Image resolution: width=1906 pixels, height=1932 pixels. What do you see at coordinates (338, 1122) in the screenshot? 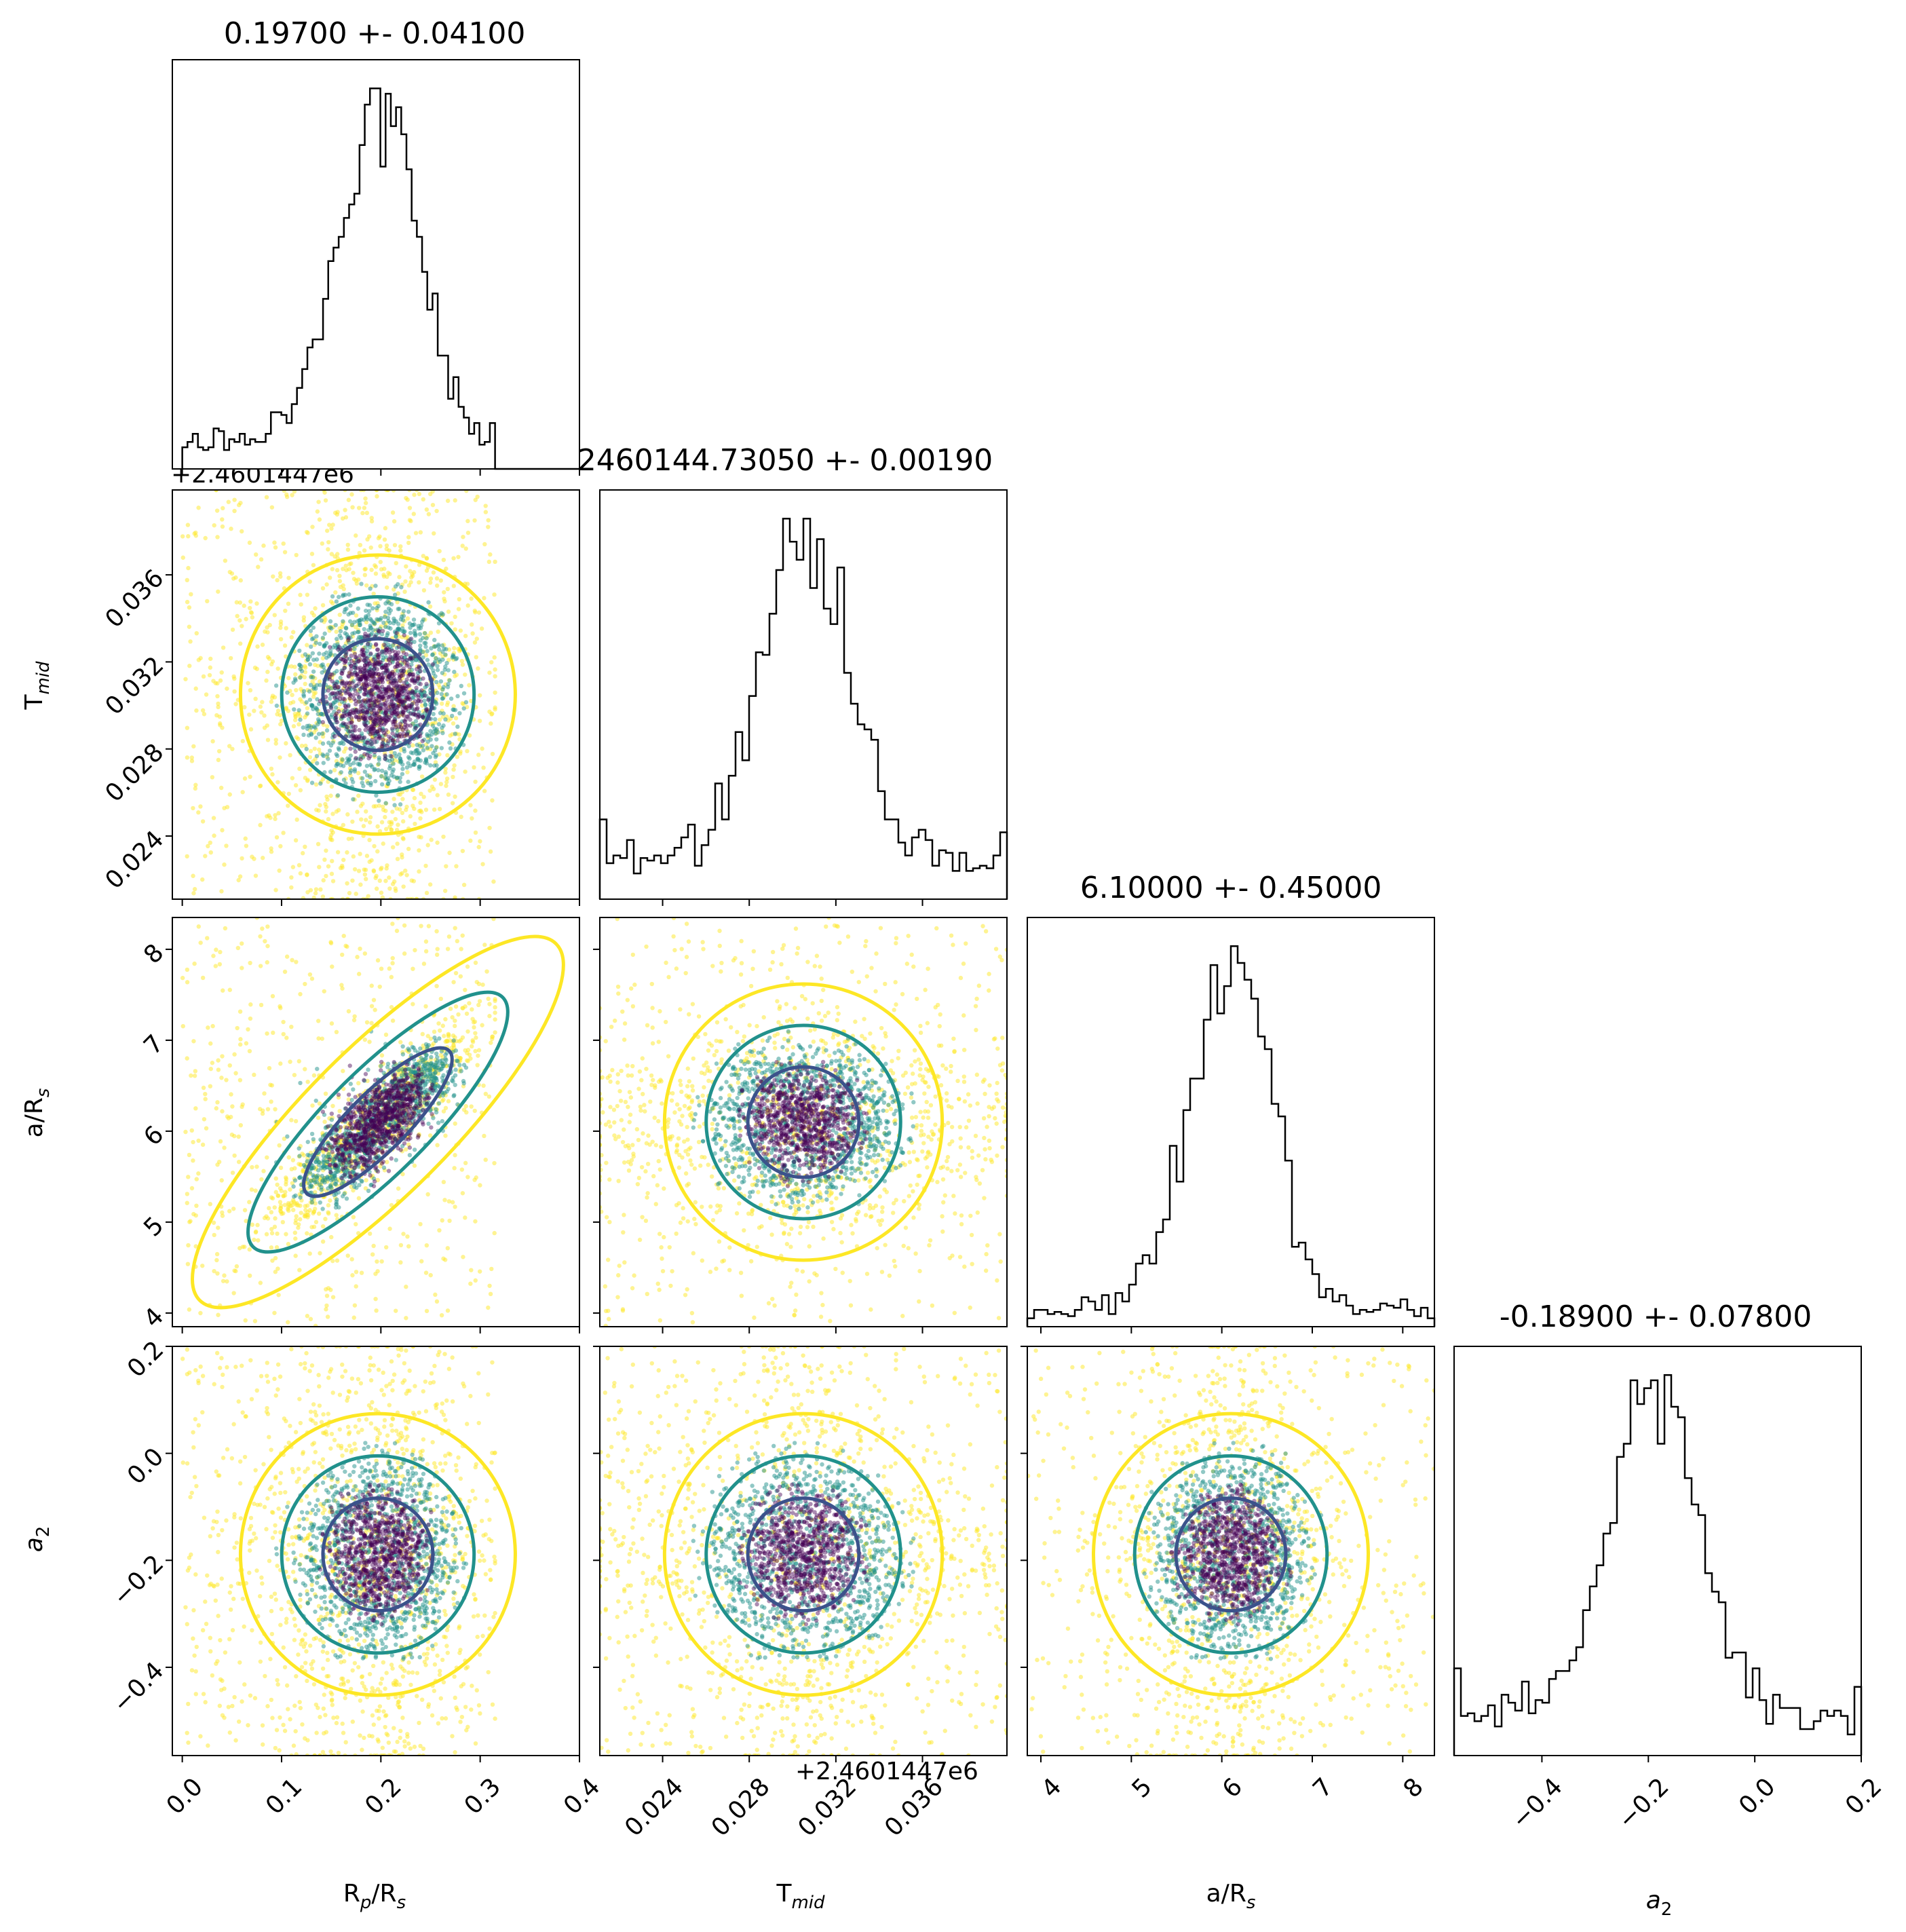
I see `scatter-points` at bounding box center [338, 1122].